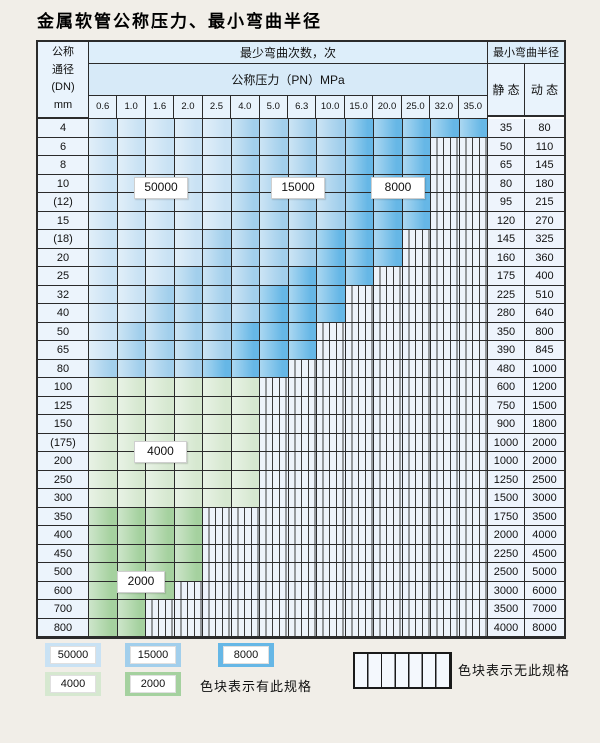 The width and height of the screenshot is (600, 743). What do you see at coordinates (506, 572) in the screenshot?
I see `static-radius-value: 2500` at bounding box center [506, 572].